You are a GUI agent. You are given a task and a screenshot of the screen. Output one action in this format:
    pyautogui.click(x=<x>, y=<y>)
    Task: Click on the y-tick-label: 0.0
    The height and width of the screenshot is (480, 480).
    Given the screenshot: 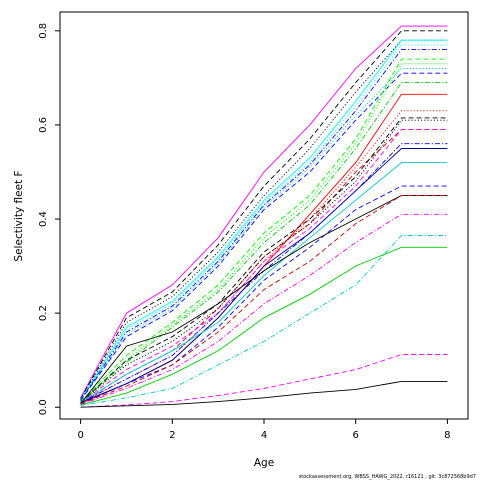 What is the action you would take?
    pyautogui.click(x=43, y=407)
    